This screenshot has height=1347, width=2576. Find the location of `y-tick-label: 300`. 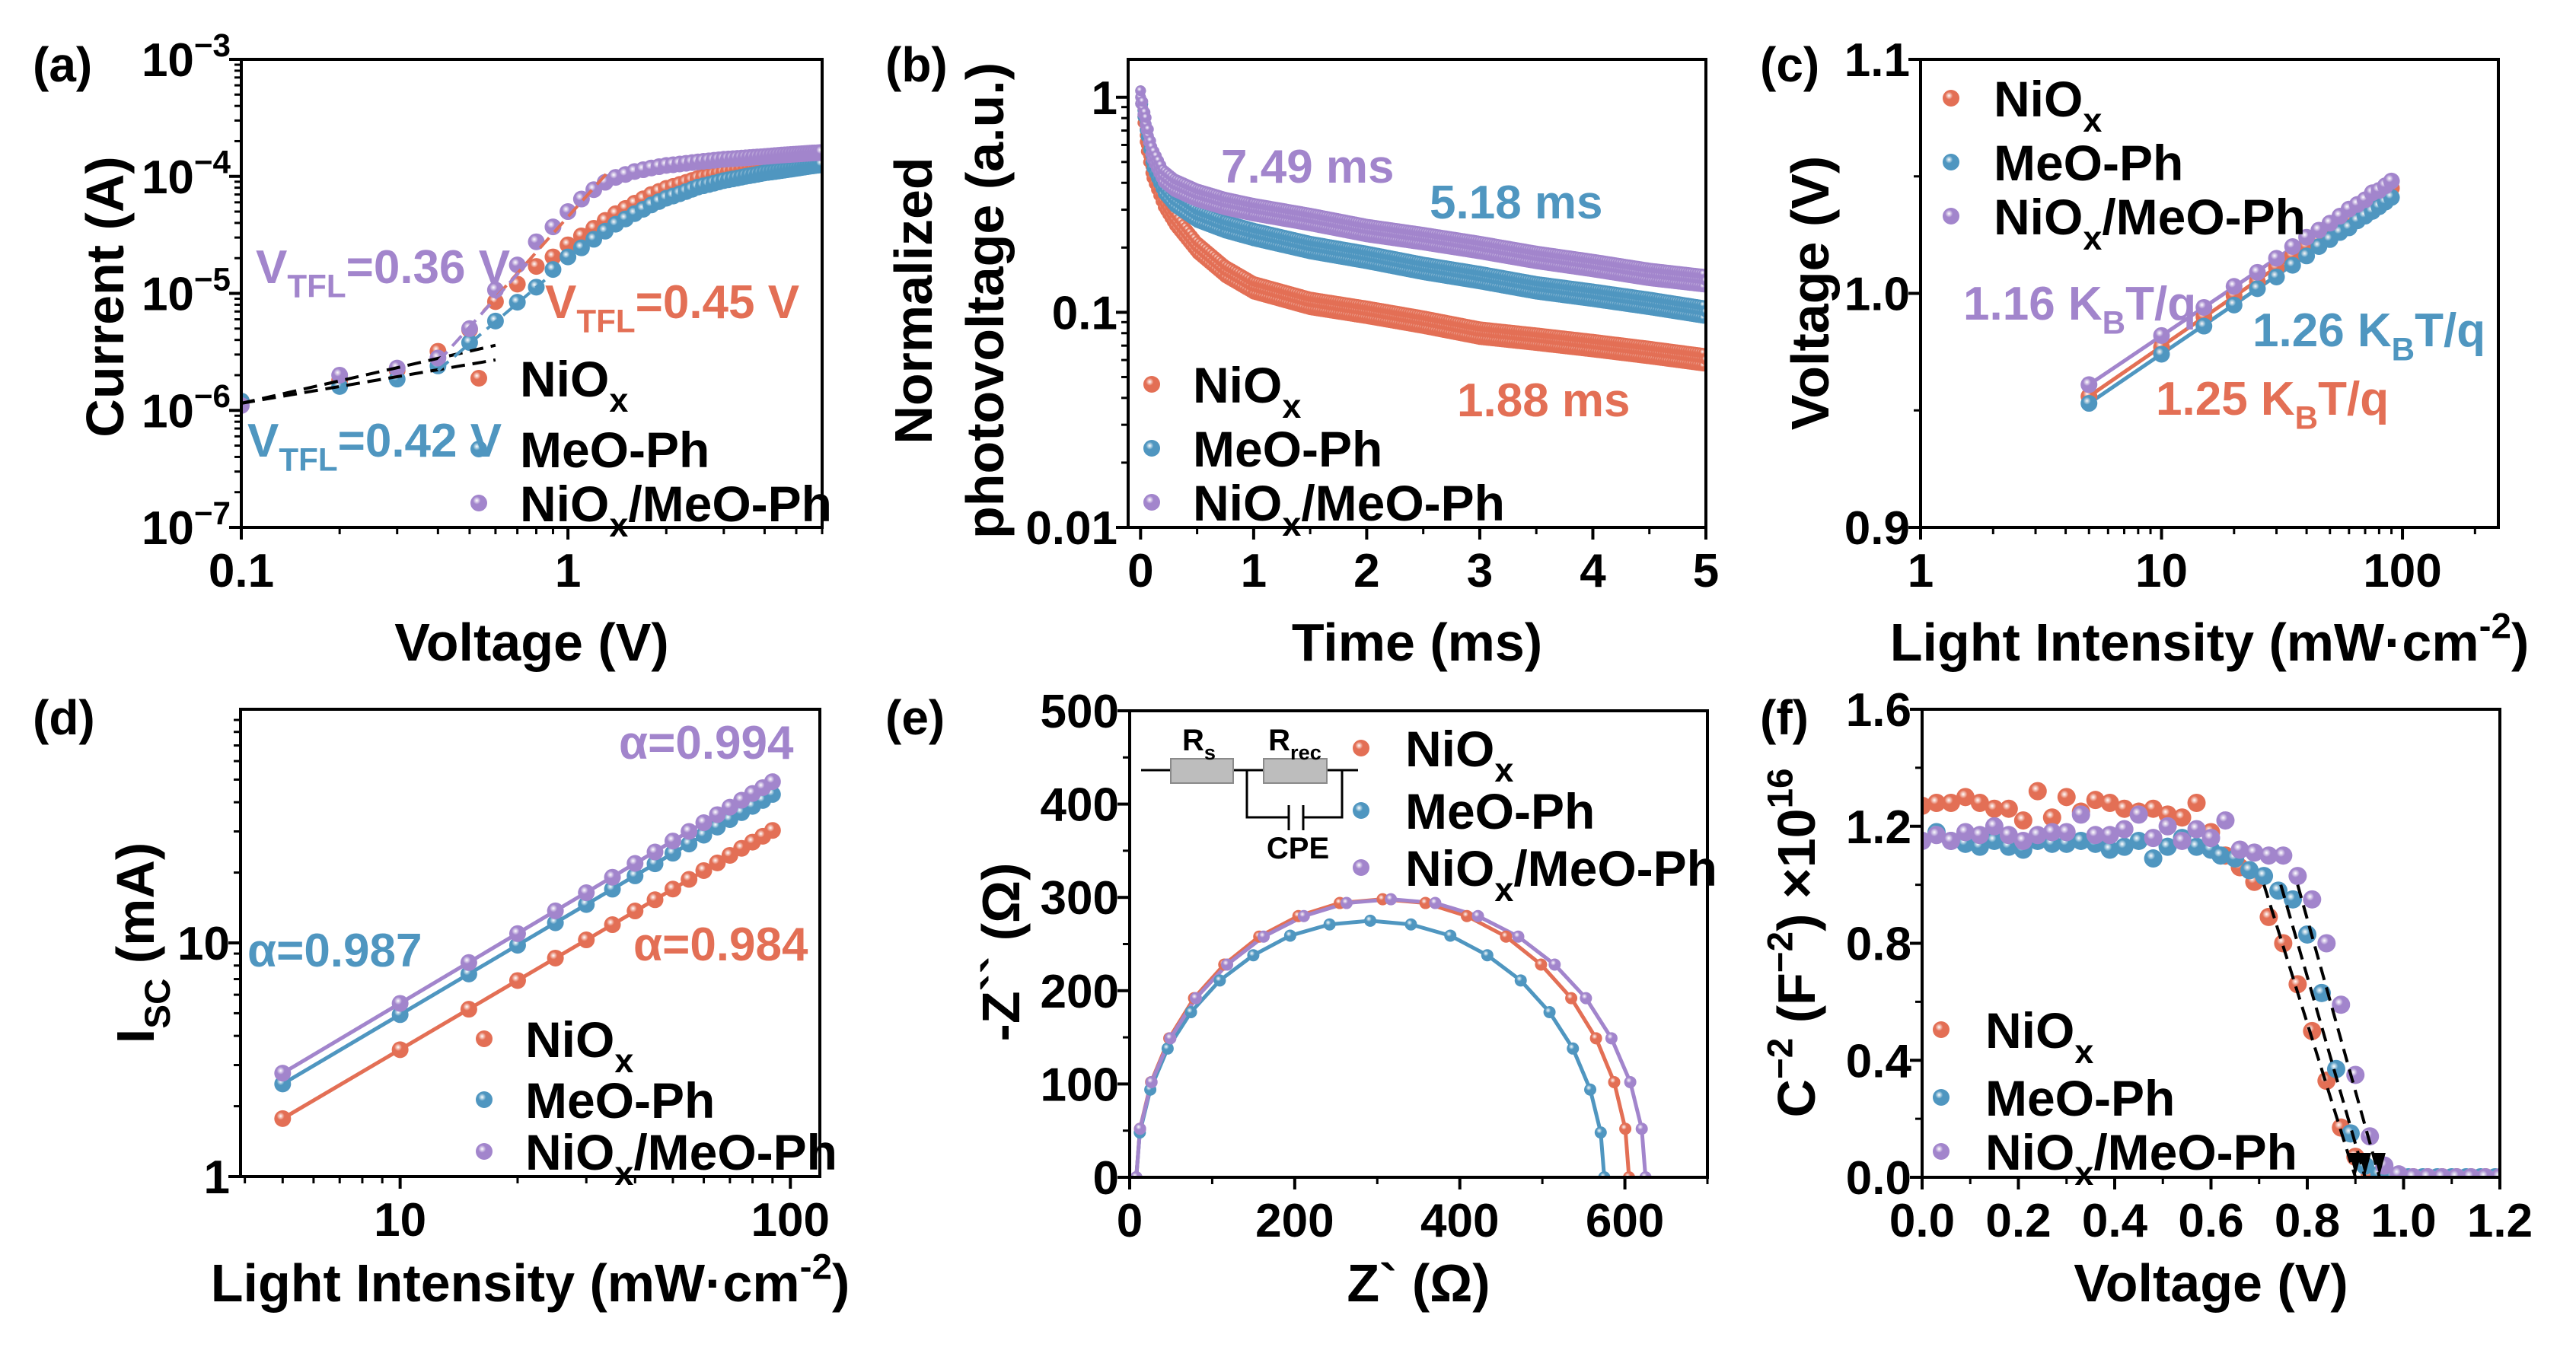

y-tick-label: 300 is located at coordinates (1080, 898).